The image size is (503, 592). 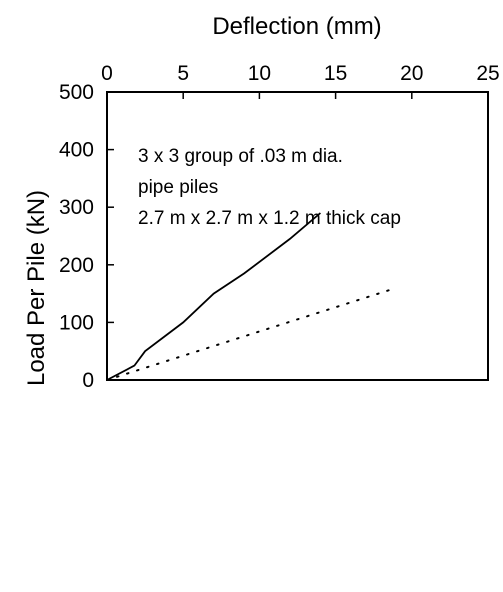 What do you see at coordinates (178, 187) in the screenshot?
I see `annotation-line-2: pipe piles` at bounding box center [178, 187].